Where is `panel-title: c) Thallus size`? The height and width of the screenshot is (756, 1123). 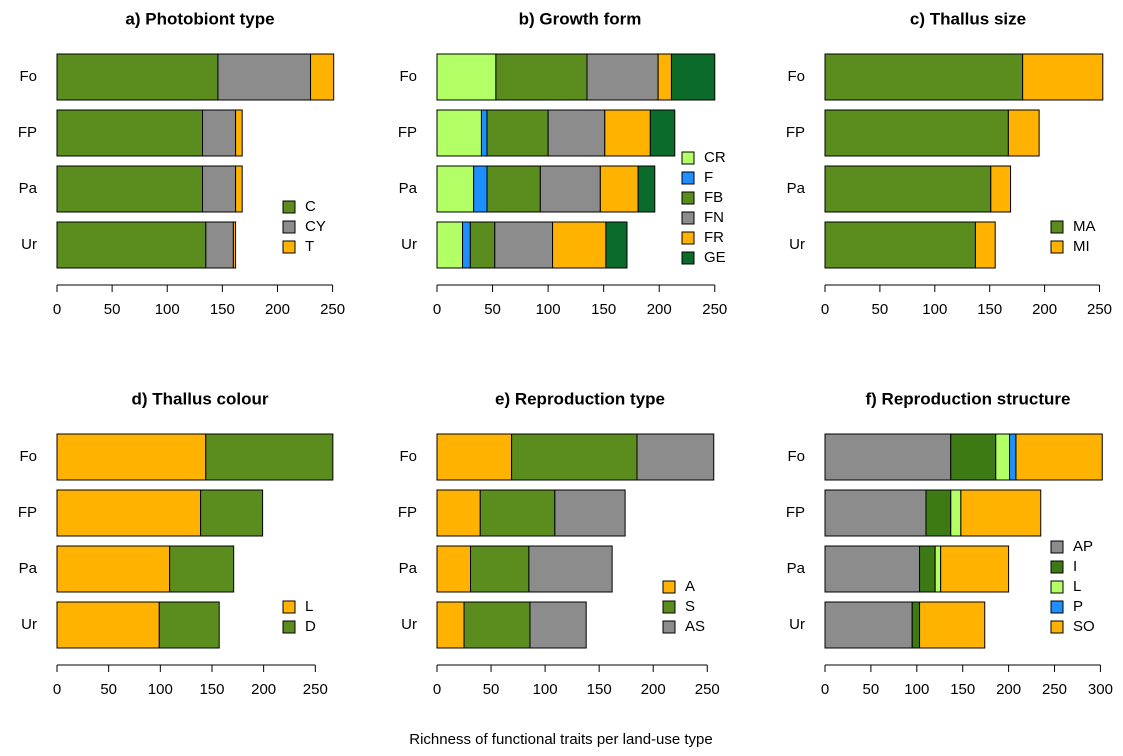 panel-title: c) Thallus size is located at coordinates (968, 18).